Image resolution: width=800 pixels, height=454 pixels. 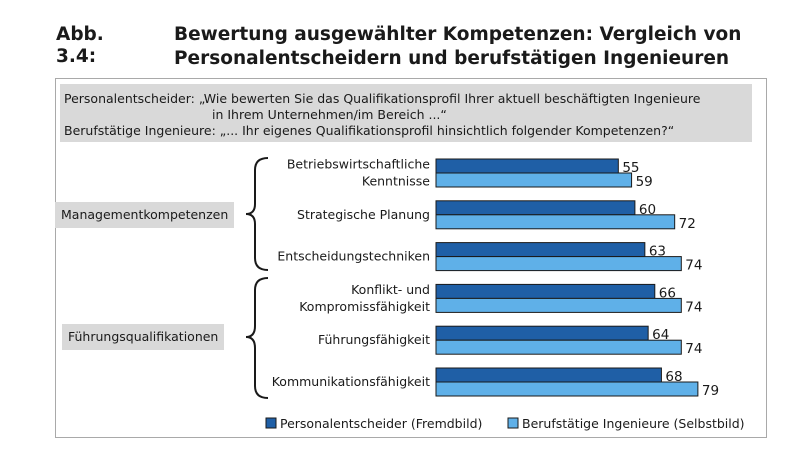 I want to click on data-label: 79, so click(x=710, y=391).